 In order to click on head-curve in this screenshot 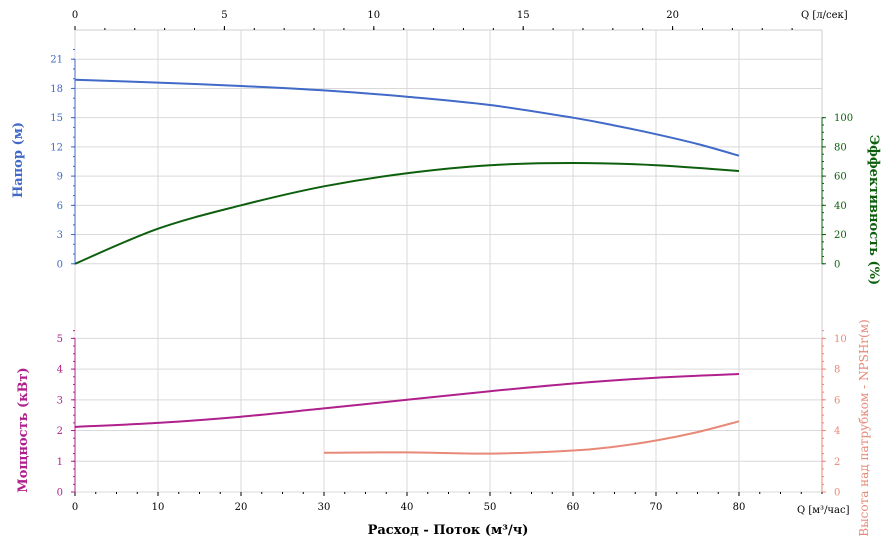, I will do `click(407, 117)`.